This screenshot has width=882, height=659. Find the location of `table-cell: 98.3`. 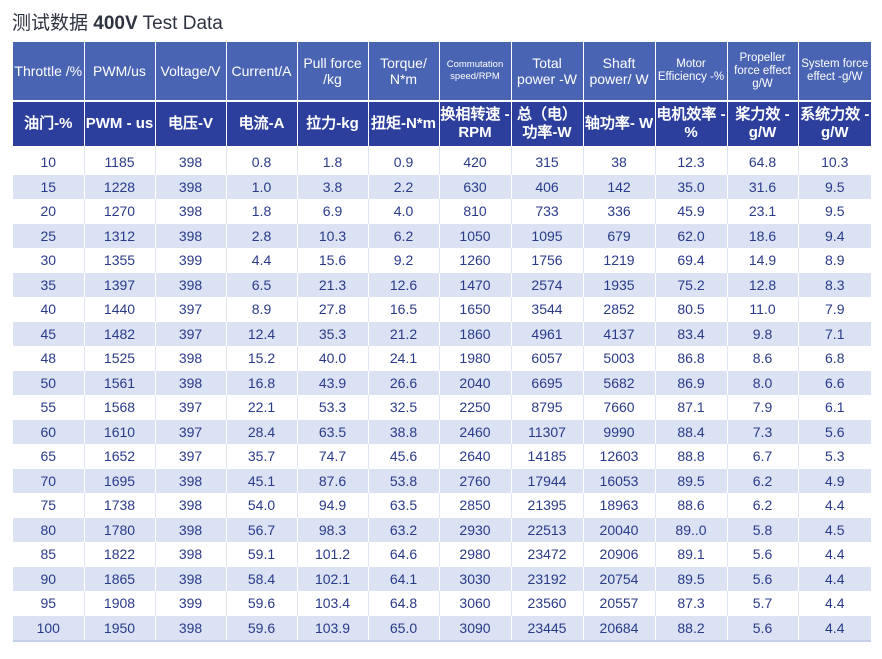

table-cell: 98.3 is located at coordinates (333, 529).